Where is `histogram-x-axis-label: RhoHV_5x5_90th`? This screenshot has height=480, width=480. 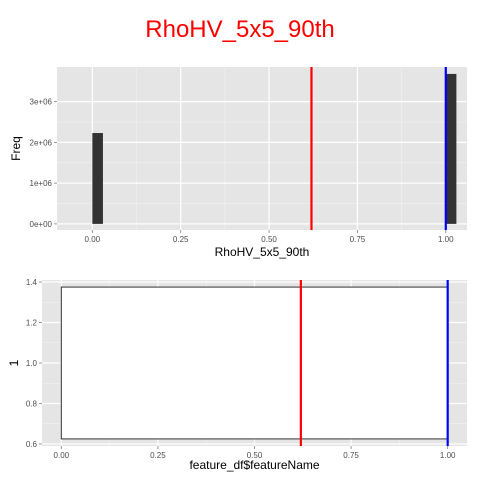
histogram-x-axis-label: RhoHV_5x5_90th is located at coordinates (262, 252).